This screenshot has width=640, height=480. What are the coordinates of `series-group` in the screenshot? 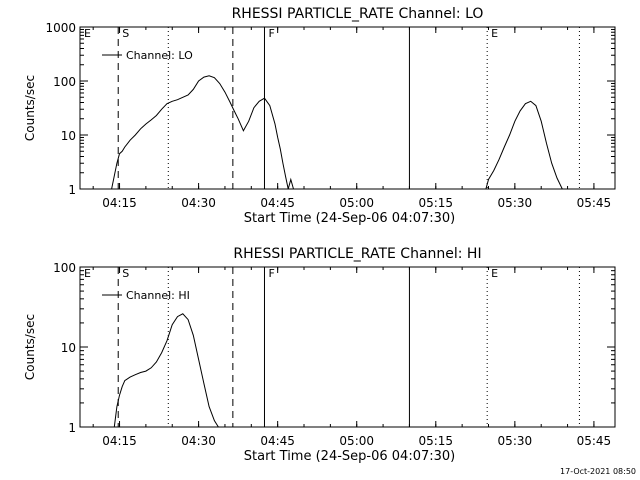 It's located at (166, 370).